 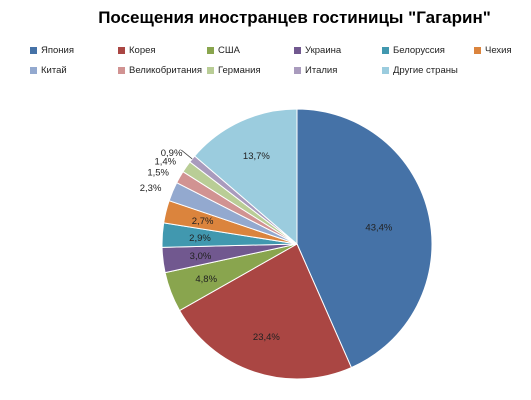 I want to click on legend-item-korea: Корея, so click(x=162, y=50).